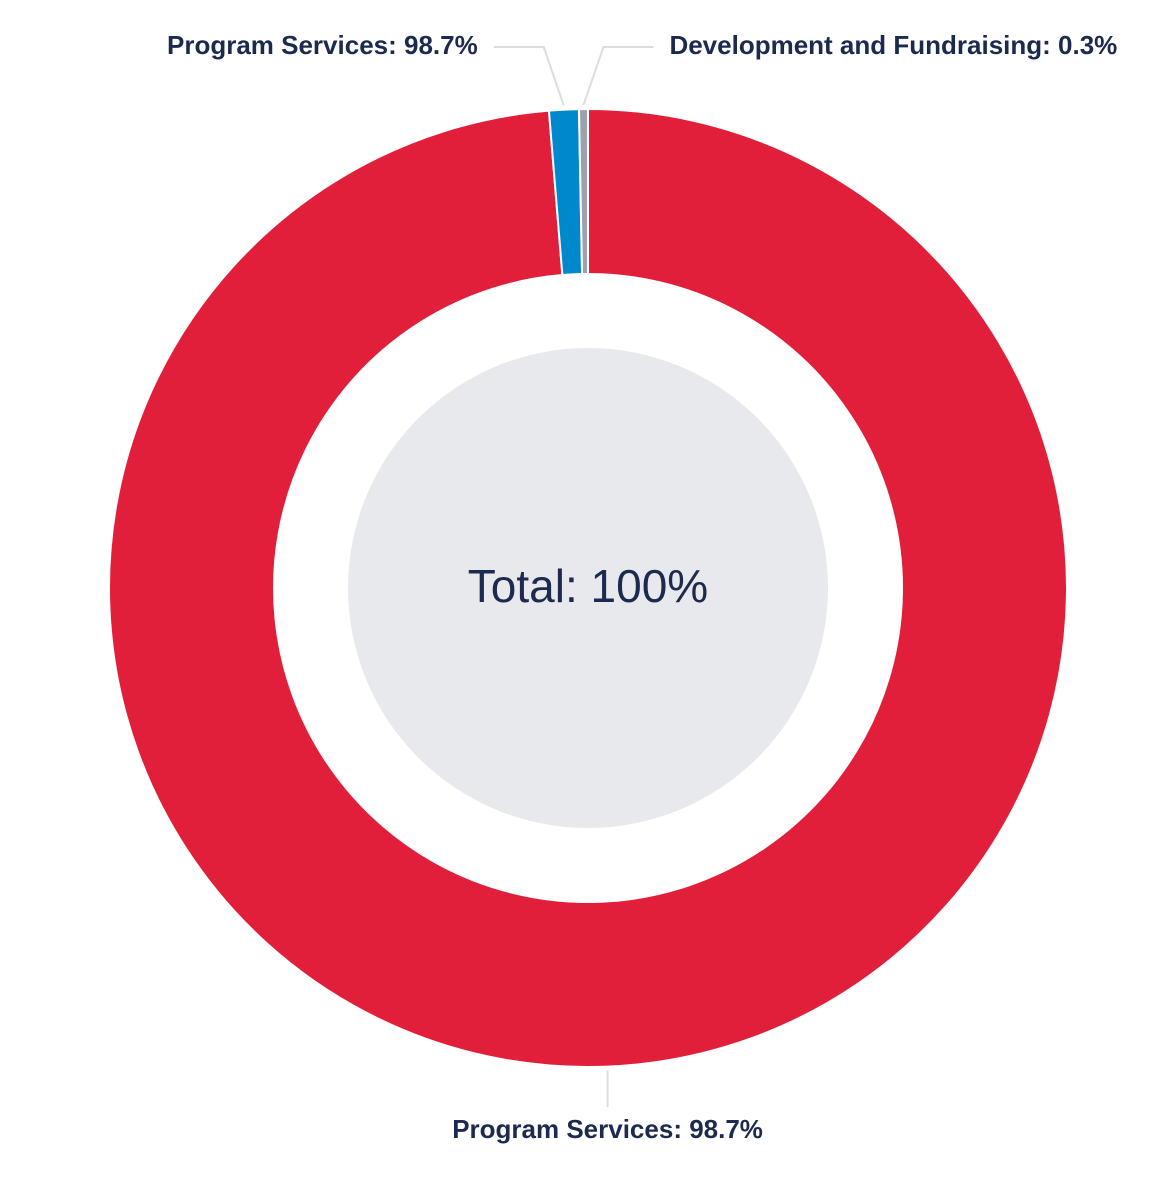  Describe the element at coordinates (893, 45) in the screenshot. I see `slice-label: Development and Fundraising: 0.3%` at that location.